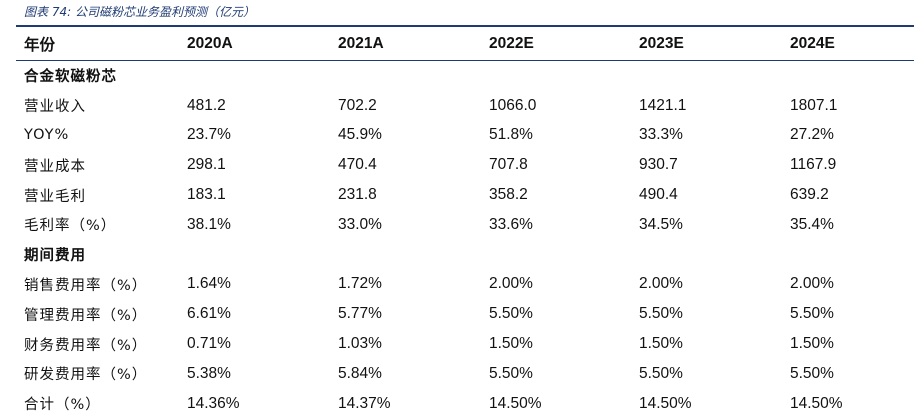 The height and width of the screenshot is (419, 918). What do you see at coordinates (86, 345) in the screenshot?
I see `row-label: 财务费用率（%）` at bounding box center [86, 345].